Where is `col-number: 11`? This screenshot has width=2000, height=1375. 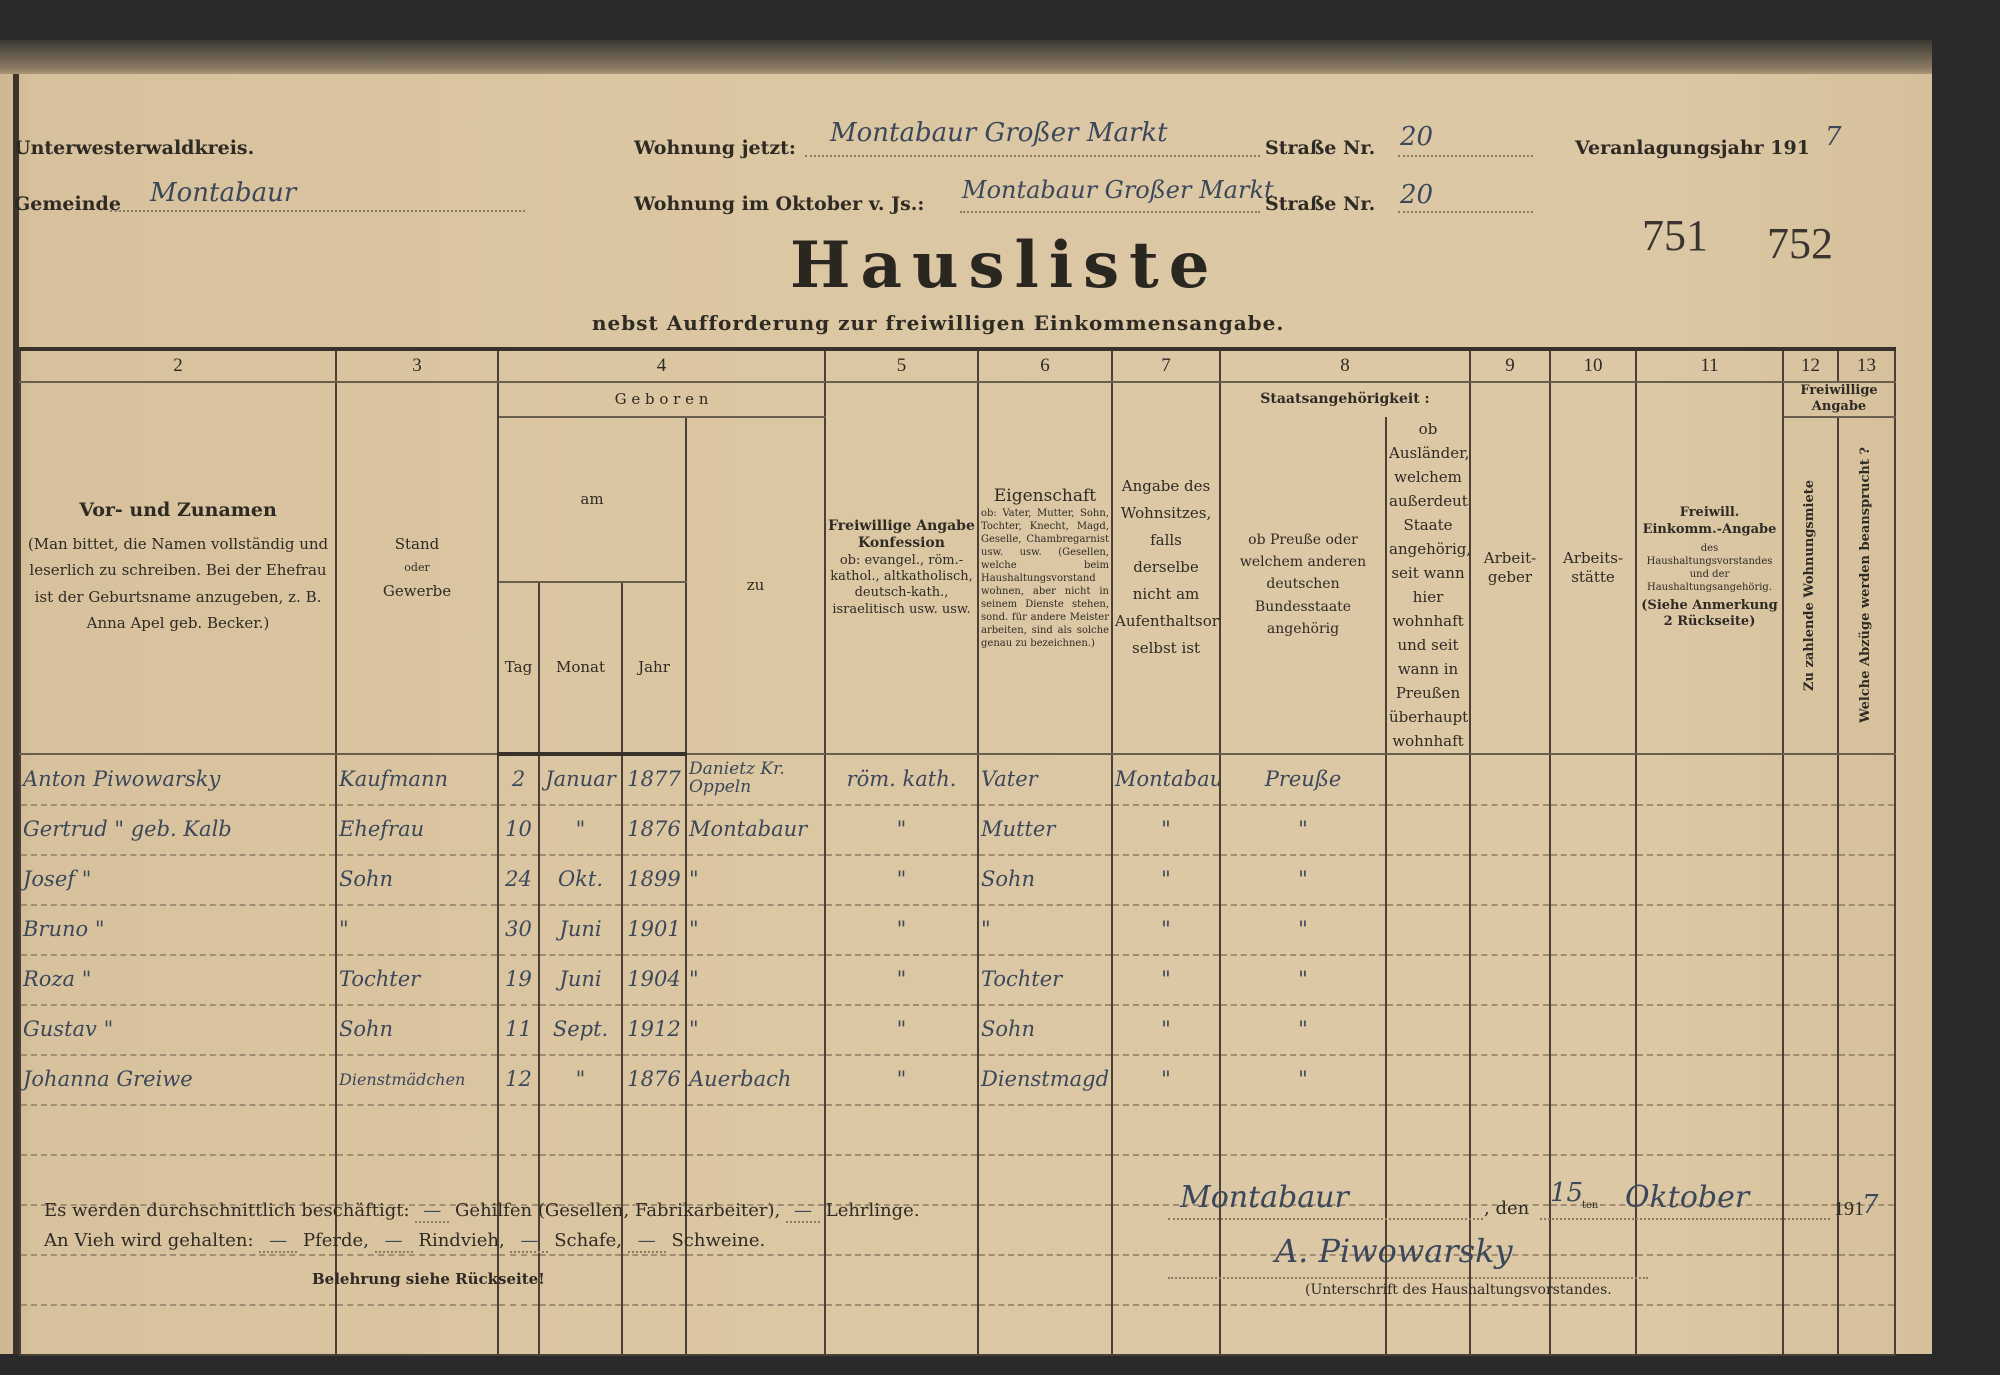 col-number: 11 is located at coordinates (1709, 365).